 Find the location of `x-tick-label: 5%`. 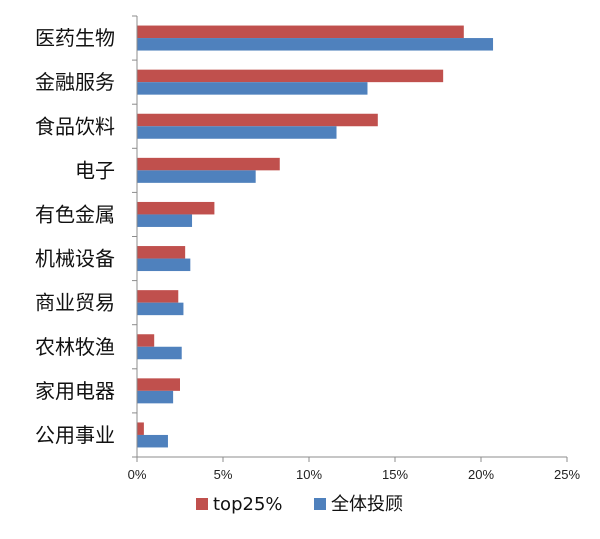

x-tick-label: 5% is located at coordinates (223, 474).